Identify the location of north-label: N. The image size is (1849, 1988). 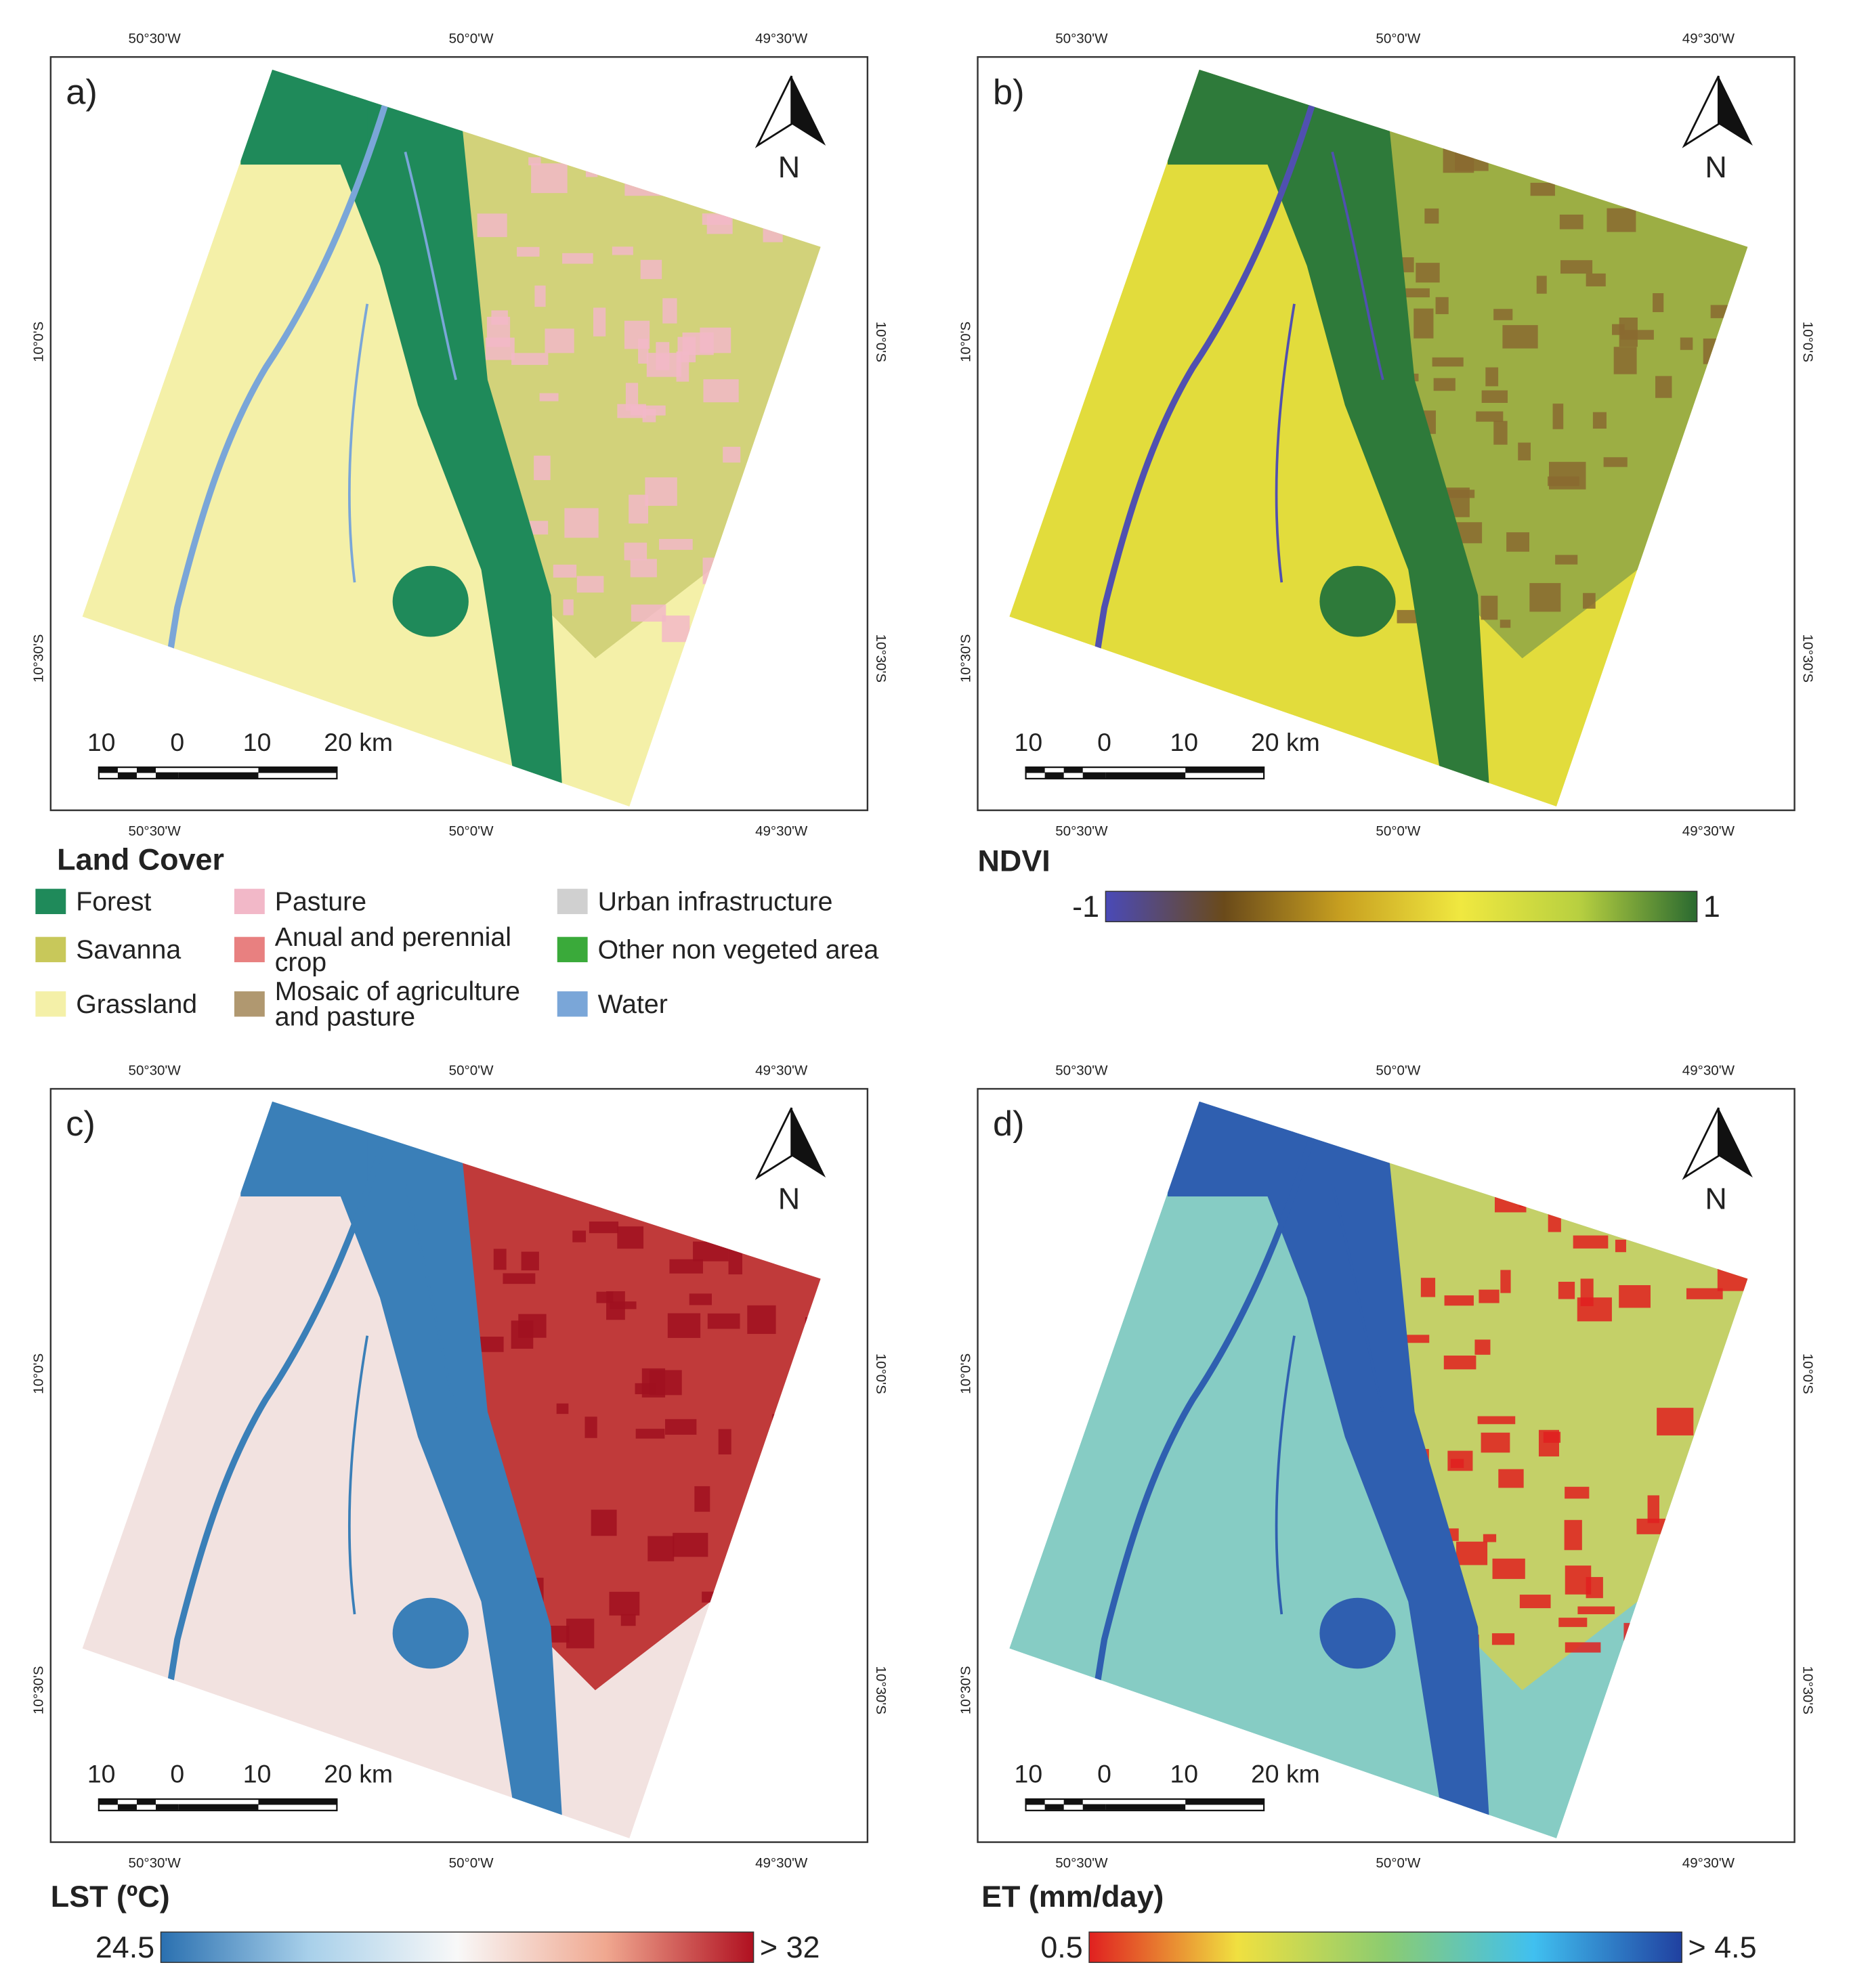
(1715, 1199).